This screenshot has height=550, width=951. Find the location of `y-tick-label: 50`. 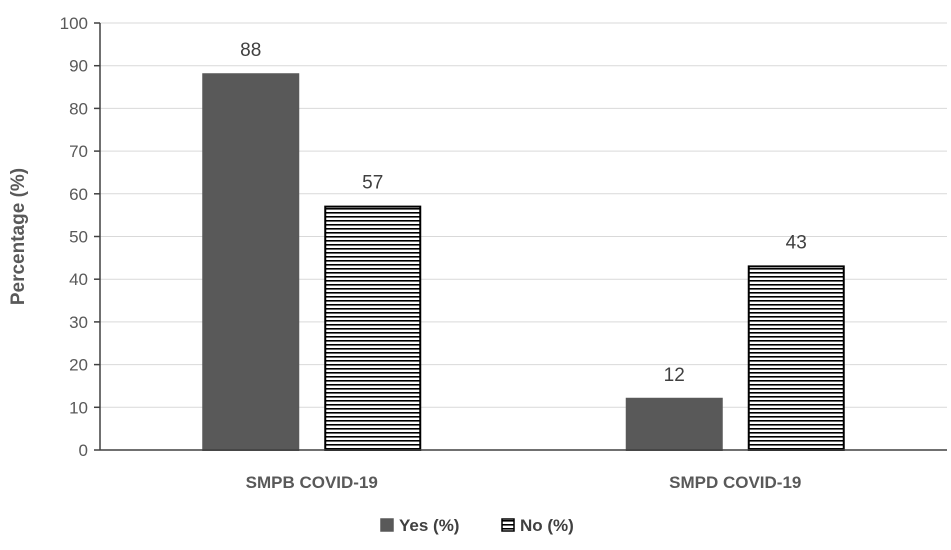

y-tick-label: 50 is located at coordinates (78, 237).